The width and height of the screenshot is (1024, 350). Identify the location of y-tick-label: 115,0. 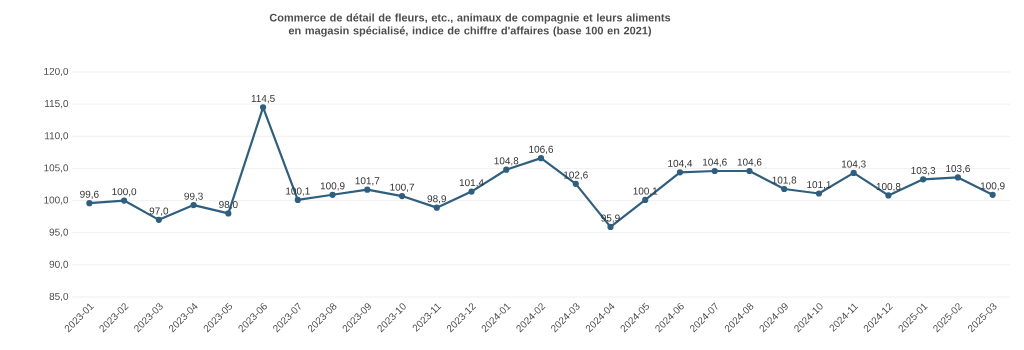
(57, 104).